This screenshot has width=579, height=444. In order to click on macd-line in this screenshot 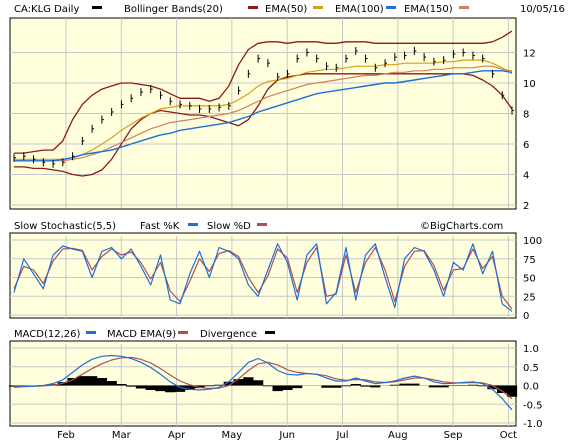, I will do `click(263, 382)`.